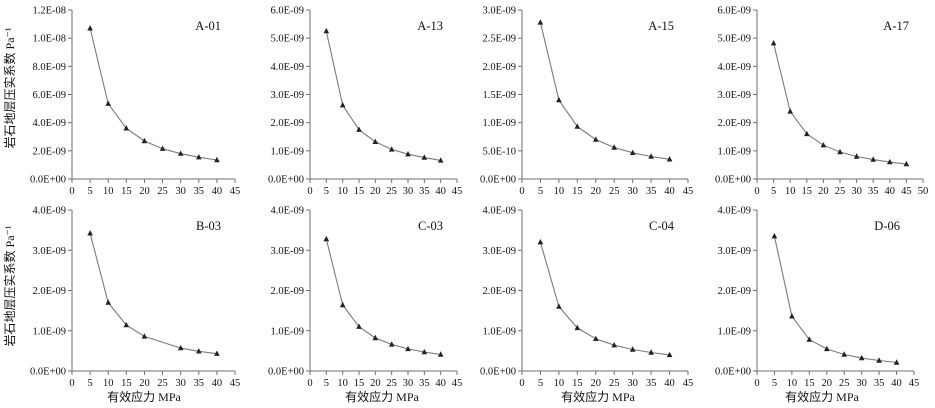  What do you see at coordinates (430, 26) in the screenshot?
I see `panel-label: A-13` at bounding box center [430, 26].